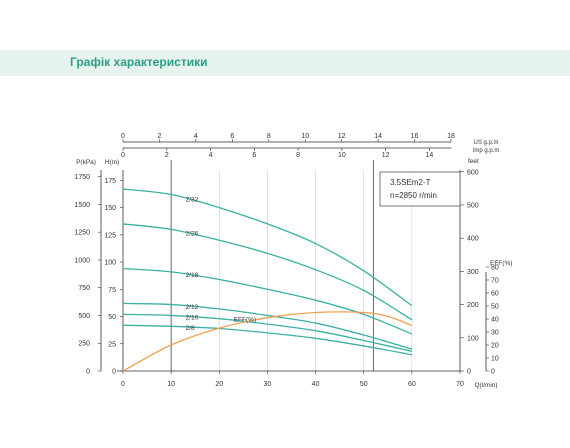 The height and width of the screenshot is (448, 570). Describe the element at coordinates (495, 294) in the screenshot. I see `eff-tick-label: 60` at that location.